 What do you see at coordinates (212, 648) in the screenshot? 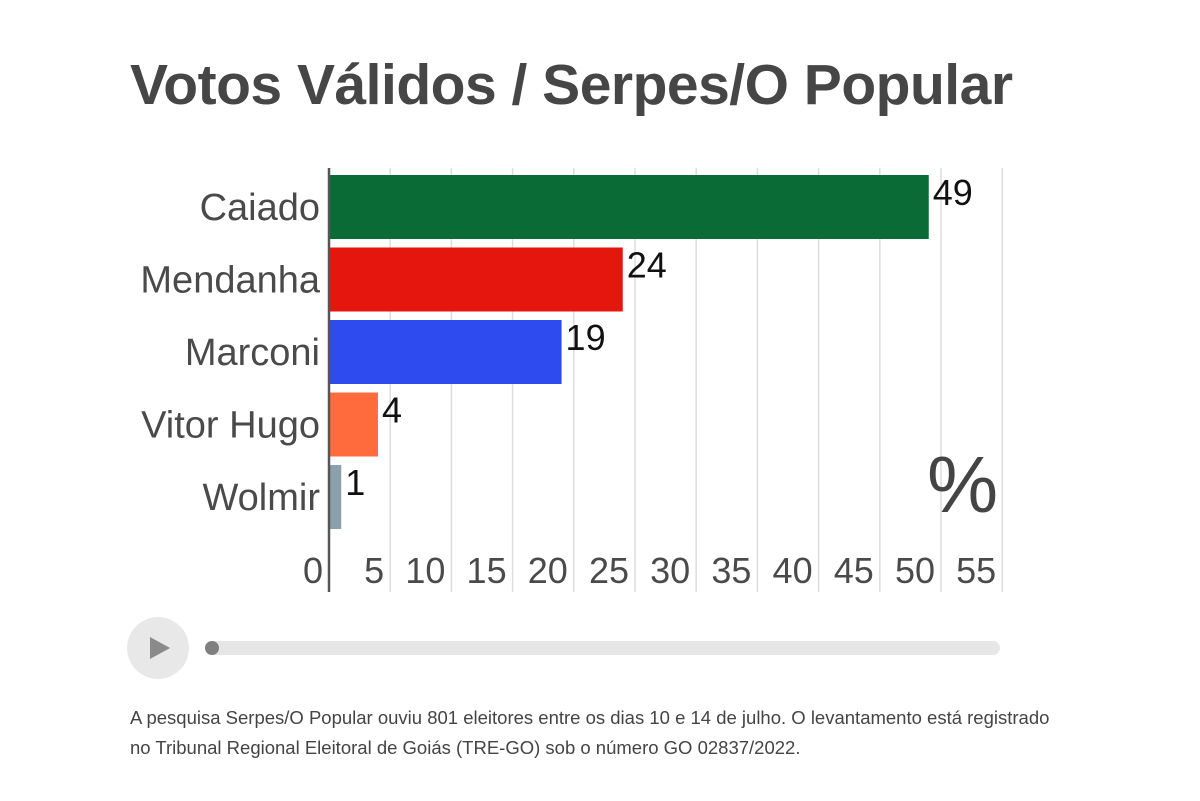
I see `progress-knob` at bounding box center [212, 648].